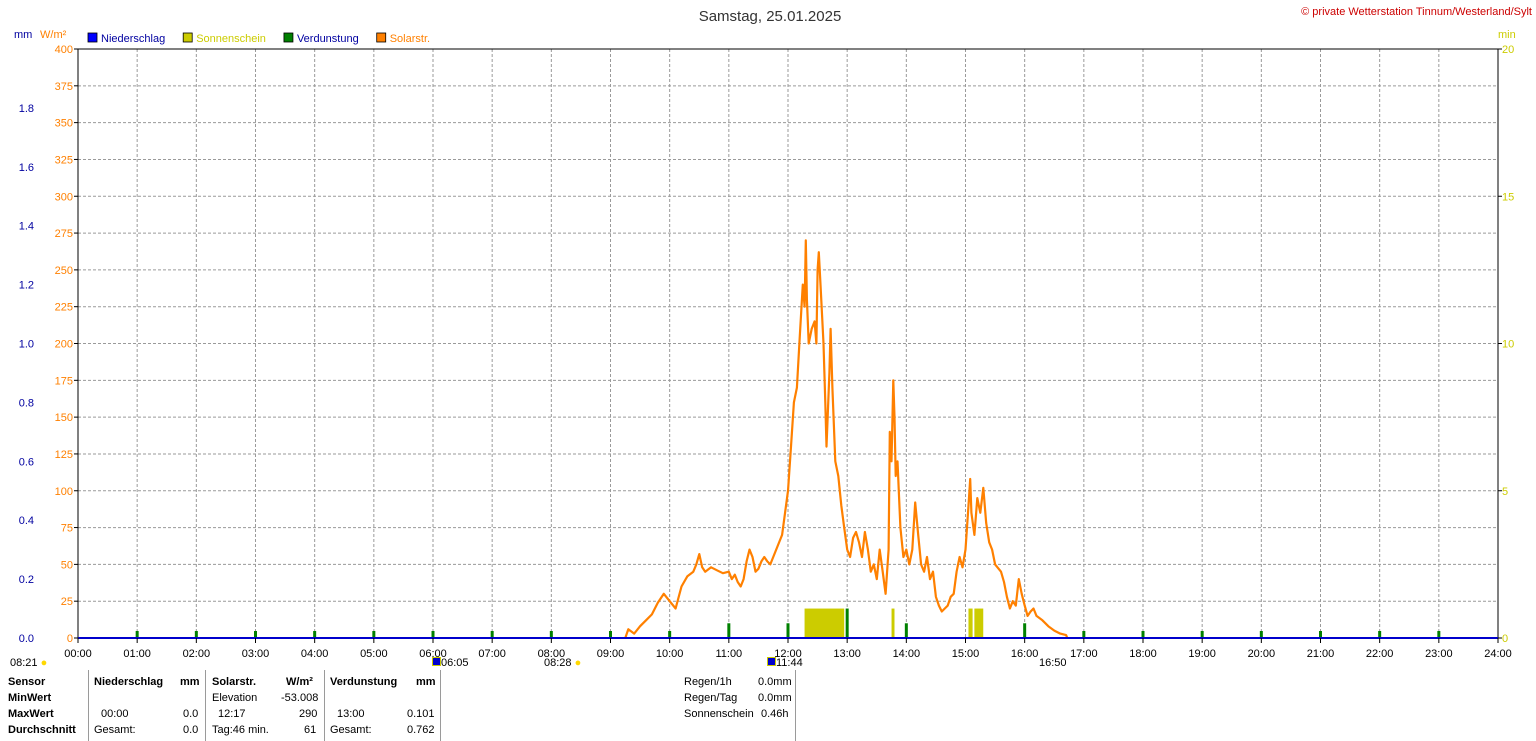  Describe the element at coordinates (558, 663) in the screenshot. I see `marker-sunrise-label: 08:28` at that location.